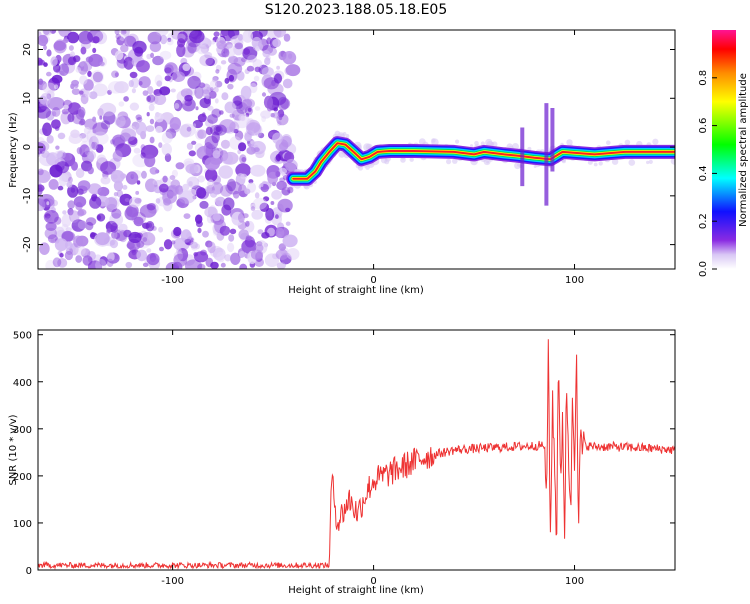 This screenshot has width=750, height=604. I want to click on snr-y-label: SNR (10 * v/v), so click(13, 449).